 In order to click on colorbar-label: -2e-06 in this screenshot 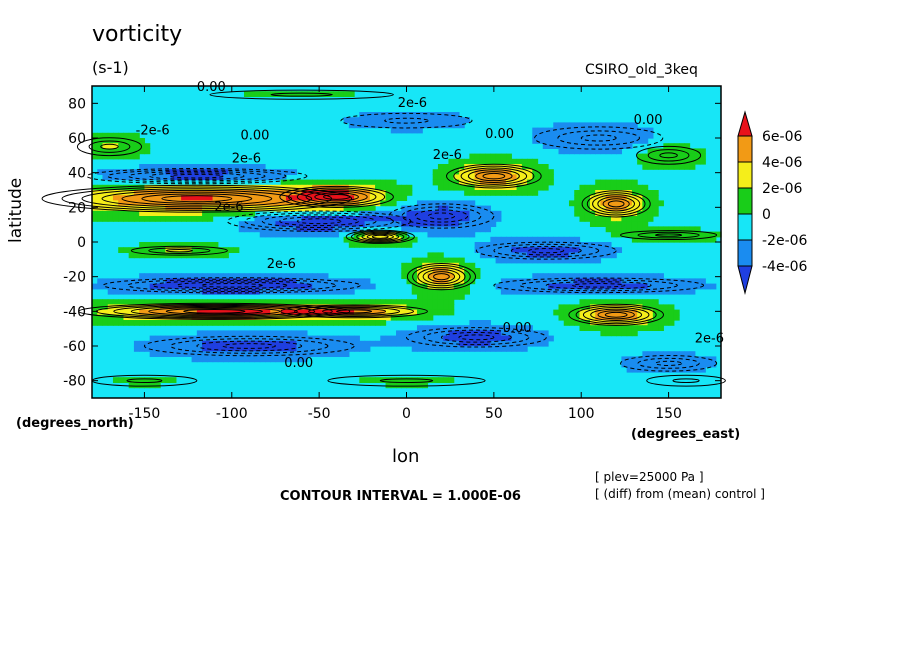, I will do `click(785, 241)`.